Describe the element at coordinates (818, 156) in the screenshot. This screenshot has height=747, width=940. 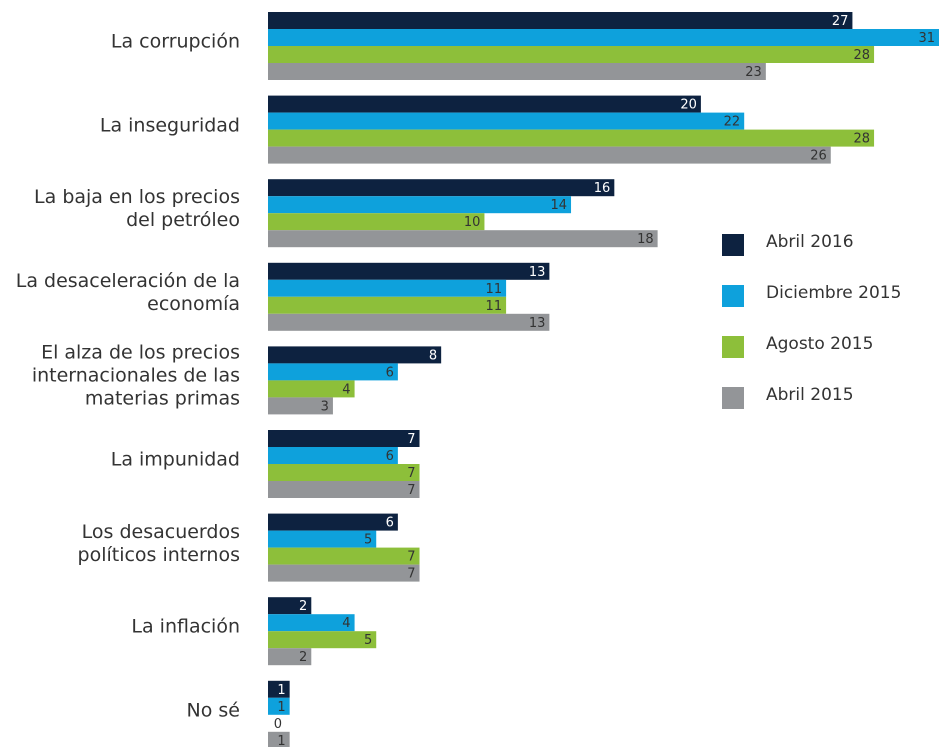
I see `value-label: 26` at that location.